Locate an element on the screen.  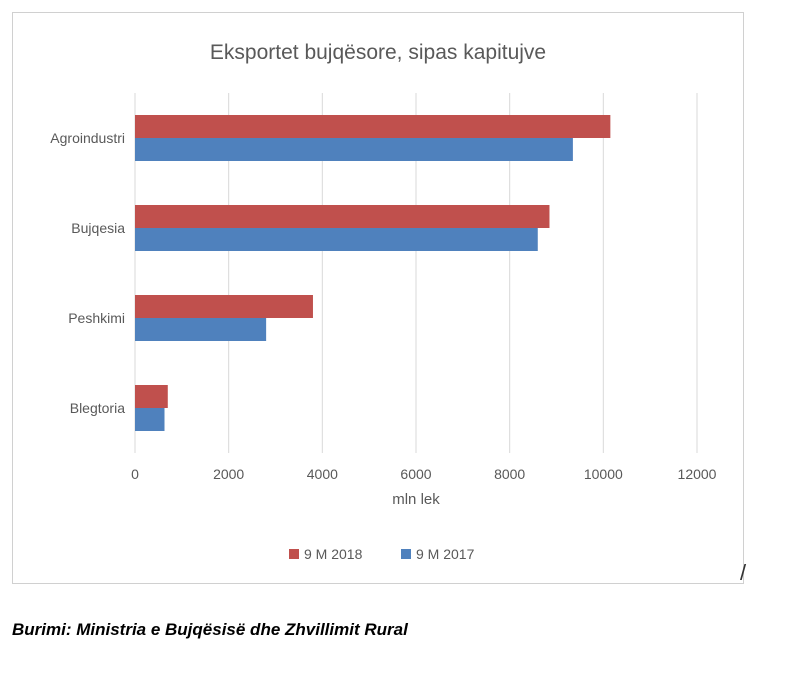
x-tick-label: 12000 is located at coordinates (697, 474).